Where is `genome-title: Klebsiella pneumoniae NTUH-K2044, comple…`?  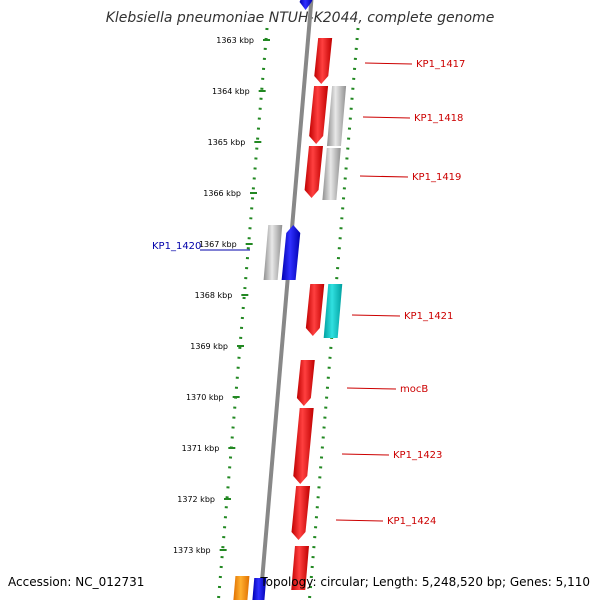 genome-title: Klebsiella pneumoniae NTUH-K2044, comple… is located at coordinates (300, 18).